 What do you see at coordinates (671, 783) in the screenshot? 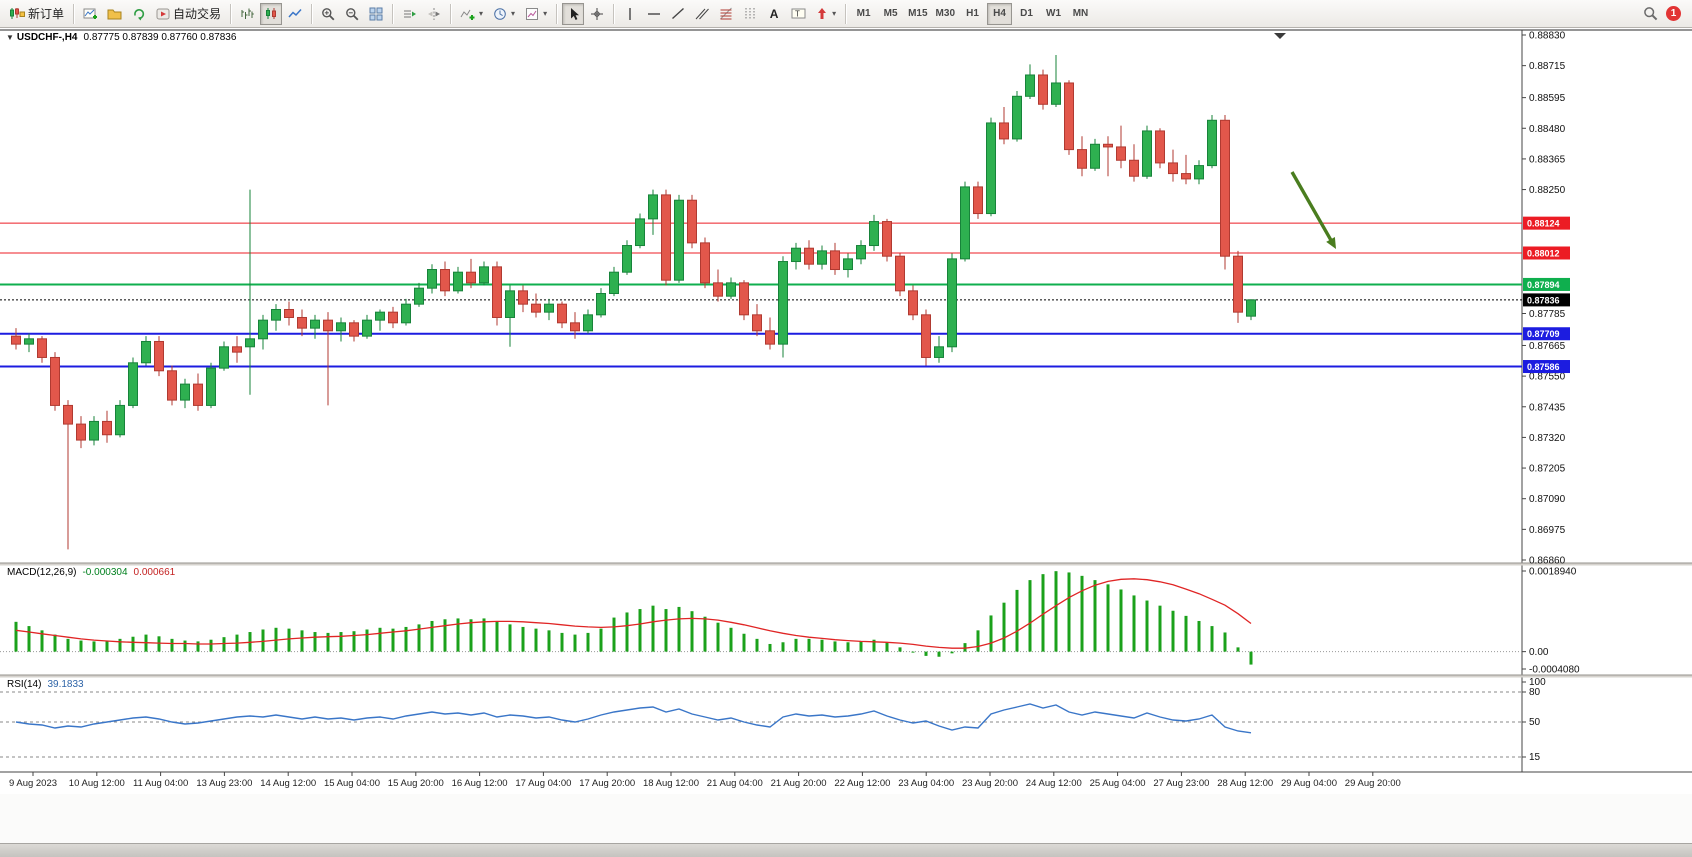
I see `svg-text: 18 Aug 12:00` at bounding box center [671, 783].